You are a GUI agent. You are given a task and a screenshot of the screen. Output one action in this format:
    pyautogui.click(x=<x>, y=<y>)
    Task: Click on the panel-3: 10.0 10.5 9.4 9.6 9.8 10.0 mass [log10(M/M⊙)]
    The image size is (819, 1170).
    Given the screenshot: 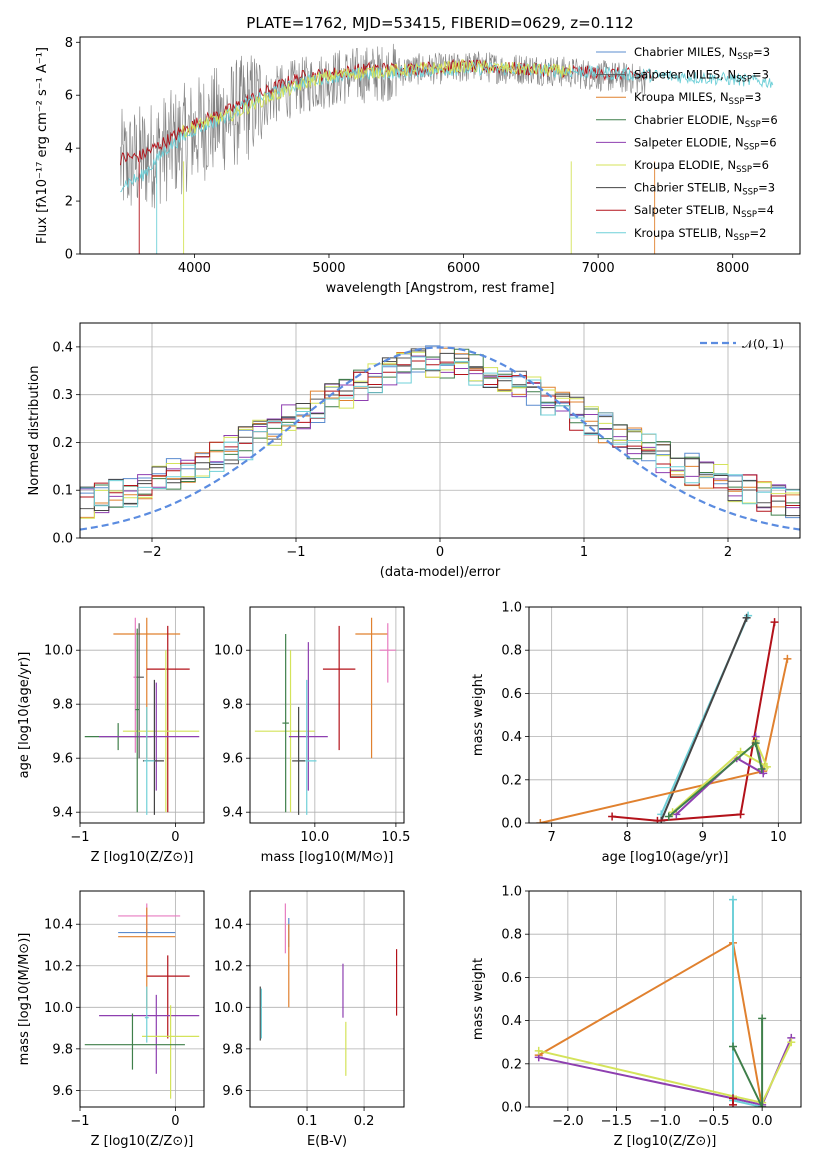 What is the action you would take?
    pyautogui.click(x=312, y=735)
    